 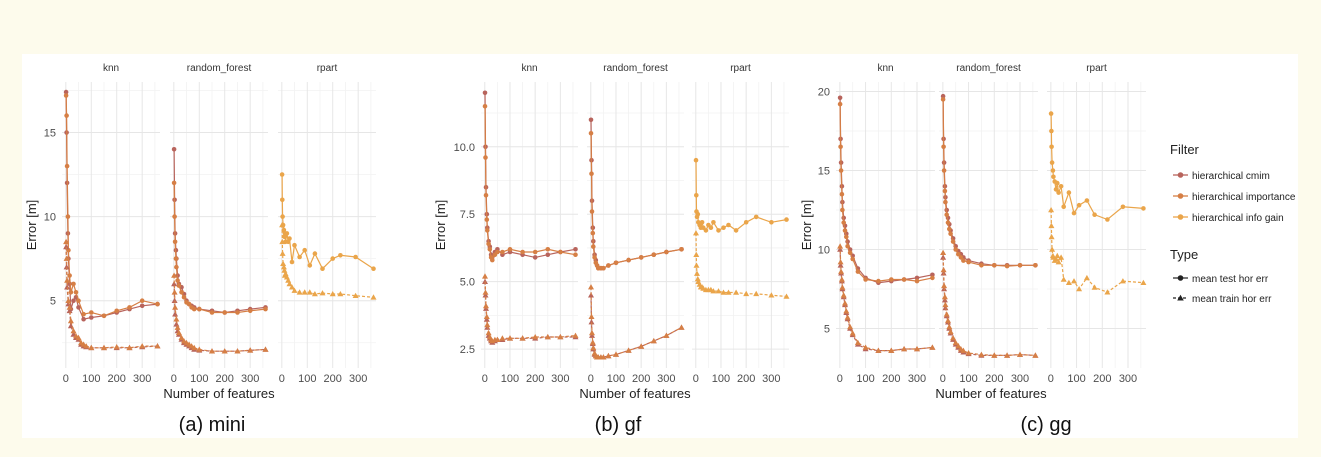 I want to click on panel-title-knn: knn, so click(x=111, y=68).